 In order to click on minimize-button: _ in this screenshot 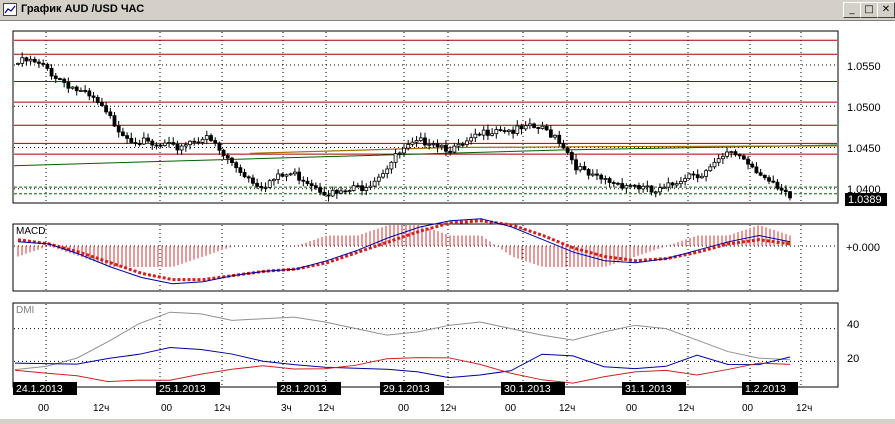, I will do `click(852, 10)`.